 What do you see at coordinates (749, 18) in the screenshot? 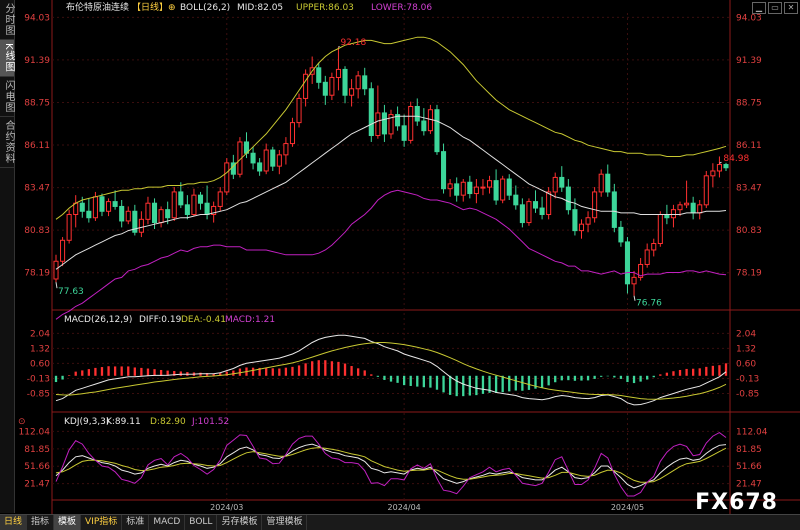
I see `price-ytick-right-0: 94.03` at bounding box center [749, 18].